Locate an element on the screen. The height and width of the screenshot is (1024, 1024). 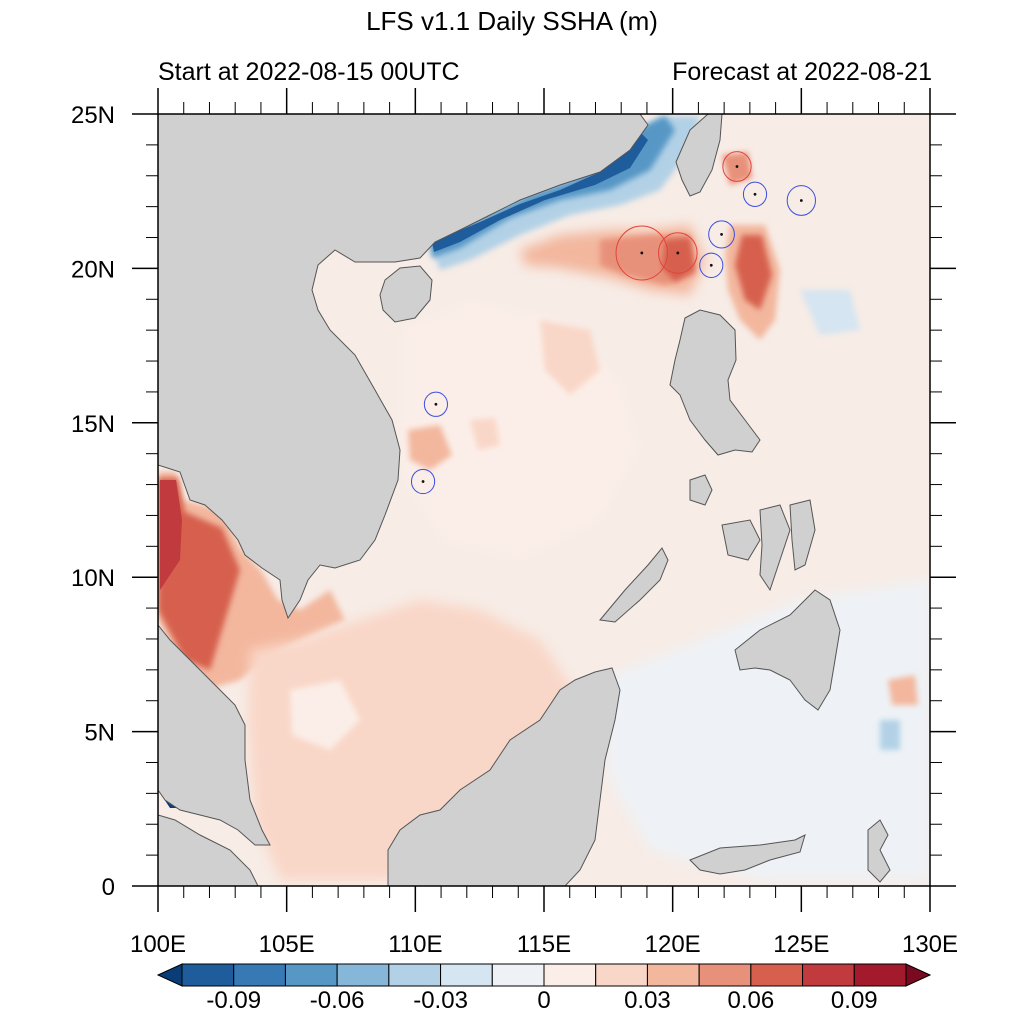
halmahera is located at coordinates (879, 851).